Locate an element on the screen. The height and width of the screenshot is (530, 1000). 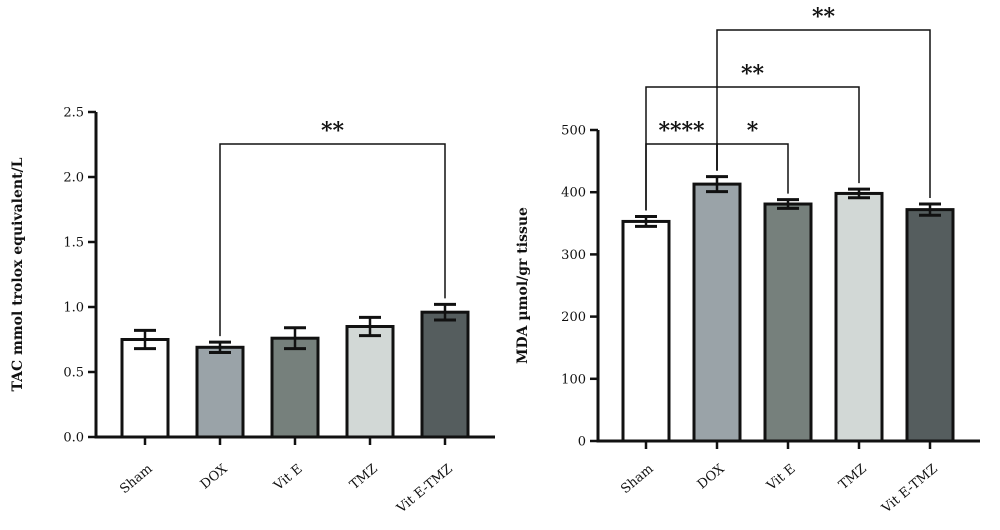
y-tick-label: 400 is located at coordinates (573, 193).